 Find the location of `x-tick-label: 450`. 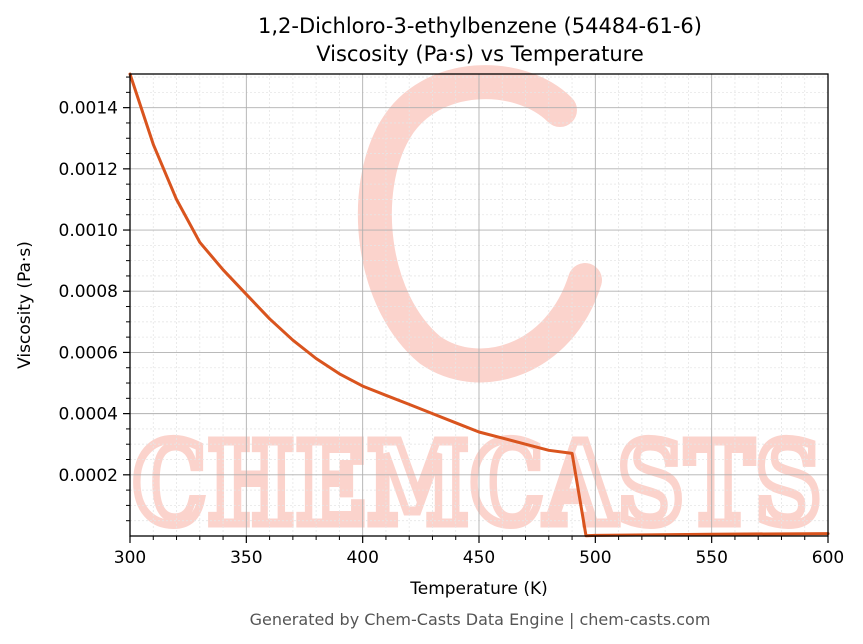

x-tick-label: 450 is located at coordinates (479, 558).